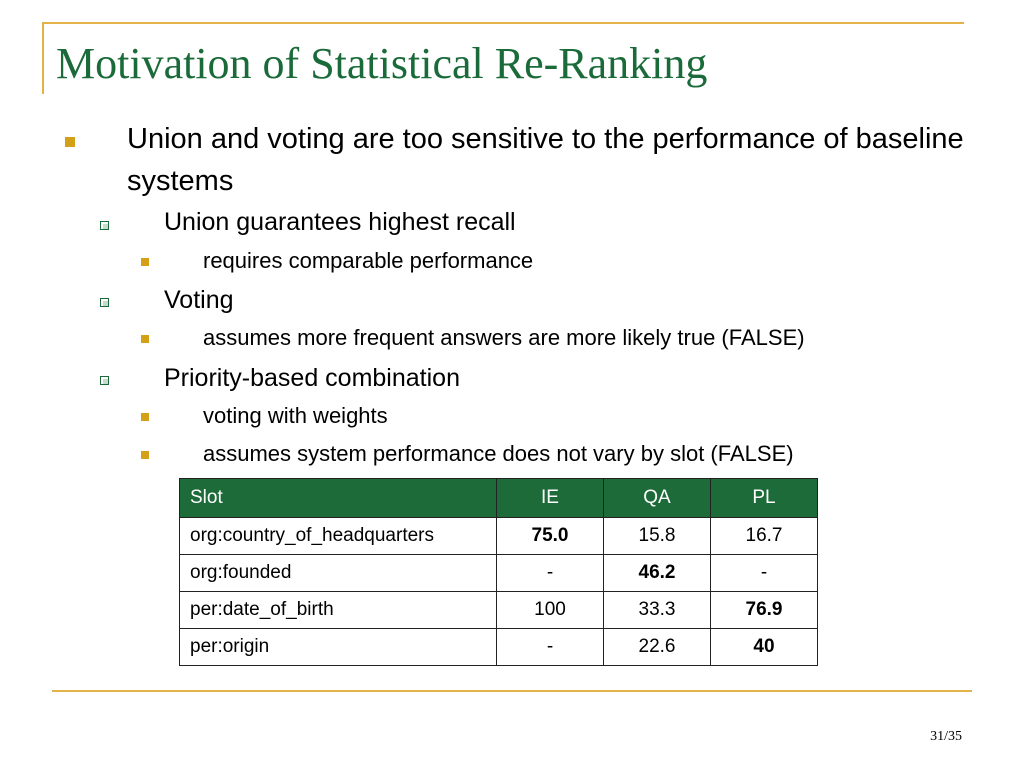 The image size is (1024, 768). Describe the element at coordinates (764, 536) in the screenshot. I see `table-cell-value: 16.7` at that location.